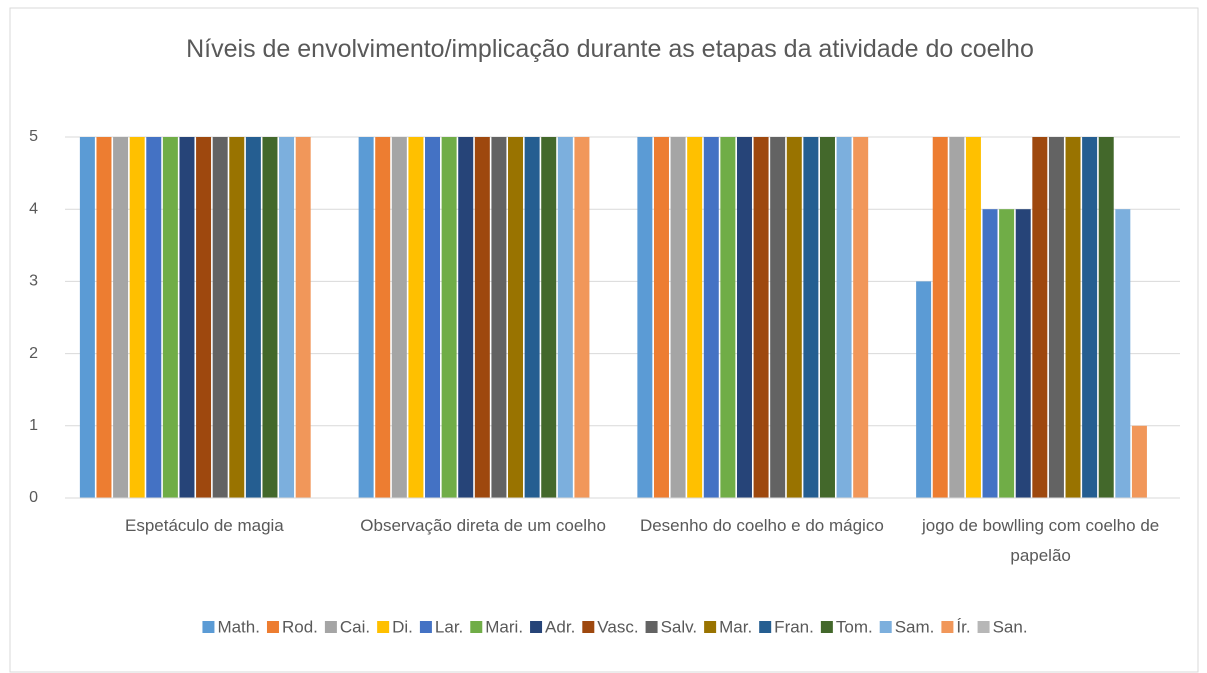  Describe the element at coordinates (33, 136) in the screenshot. I see `y-tick-label: 5` at that location.